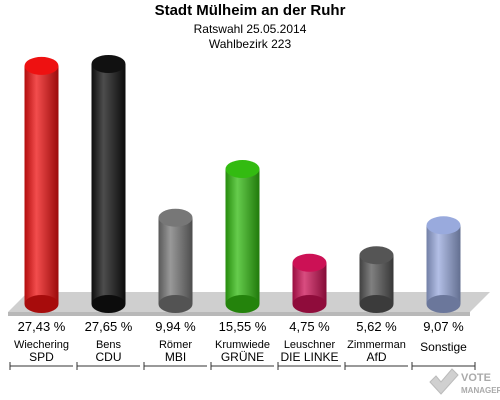 Image resolution: width=500 pixels, height=400 pixels. Describe the element at coordinates (242, 357) in the screenshot. I see `category-label: GRÜNE` at that location.